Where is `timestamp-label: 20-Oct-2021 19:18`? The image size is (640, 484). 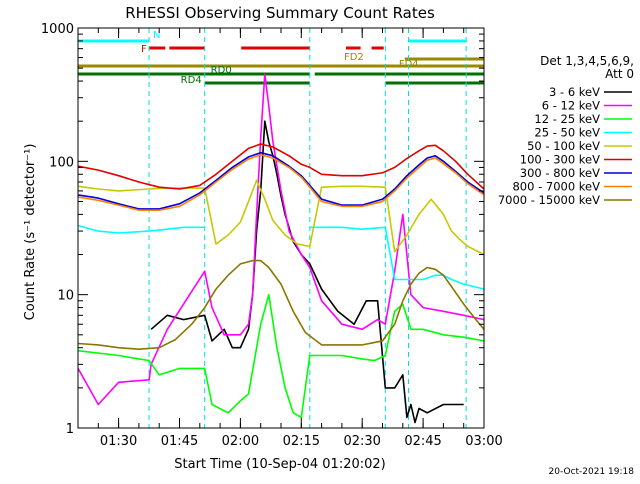
timestamp-label: 20-Oct-2021 19:18 is located at coordinates (592, 472).